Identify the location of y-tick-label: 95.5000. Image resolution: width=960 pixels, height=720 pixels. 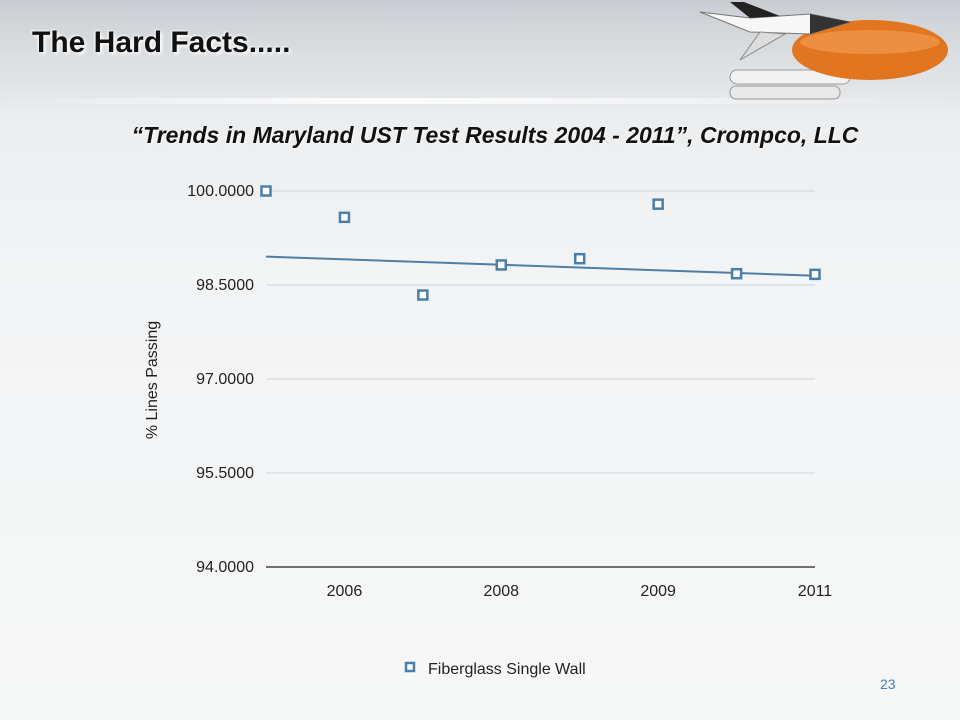
(225, 473).